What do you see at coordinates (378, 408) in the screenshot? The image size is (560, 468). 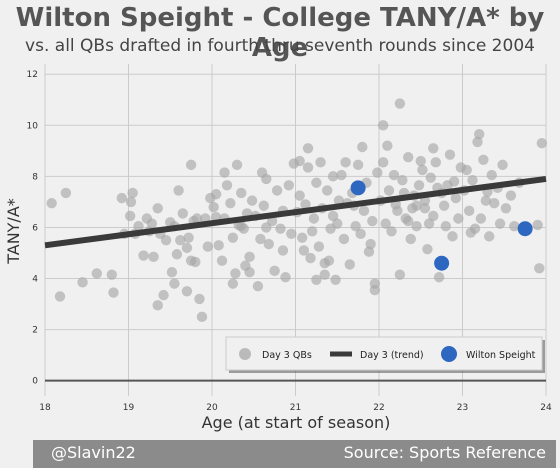 I see `x-tick-label: 22` at bounding box center [378, 408].